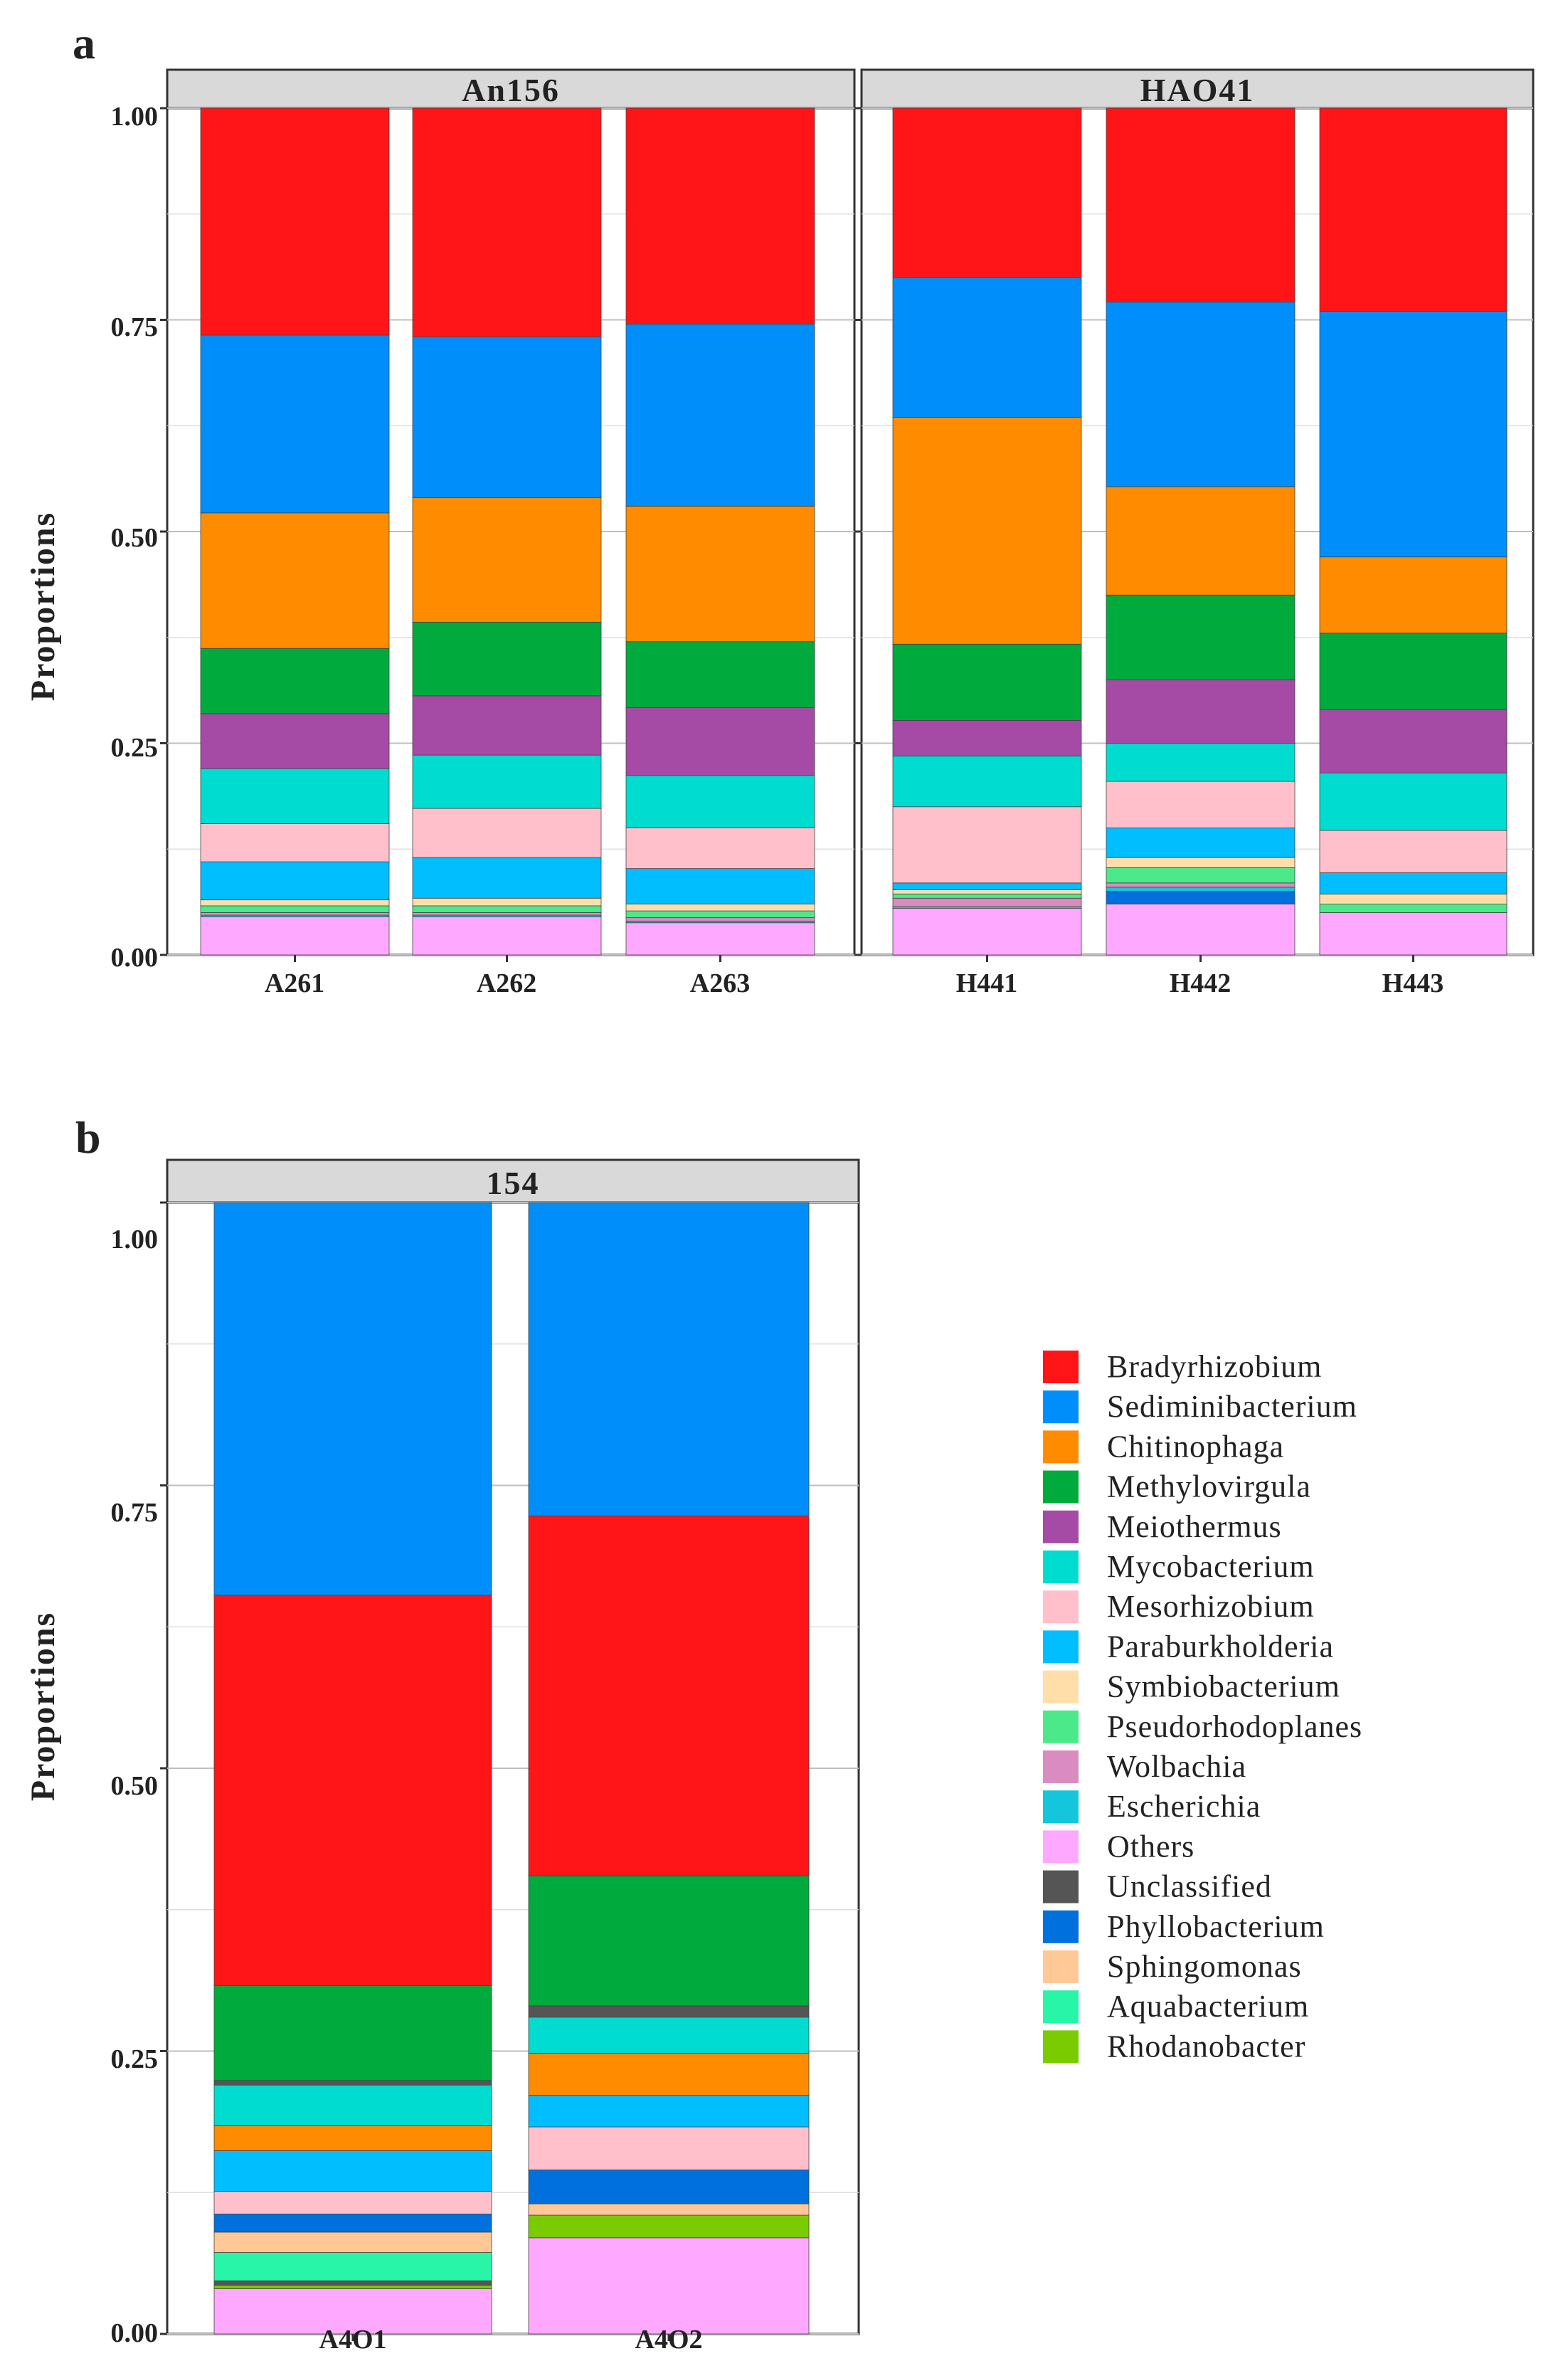 The image size is (1568, 2356). Describe the element at coordinates (1061, 1807) in the screenshot. I see `legend-swatch-escherichia` at that location.